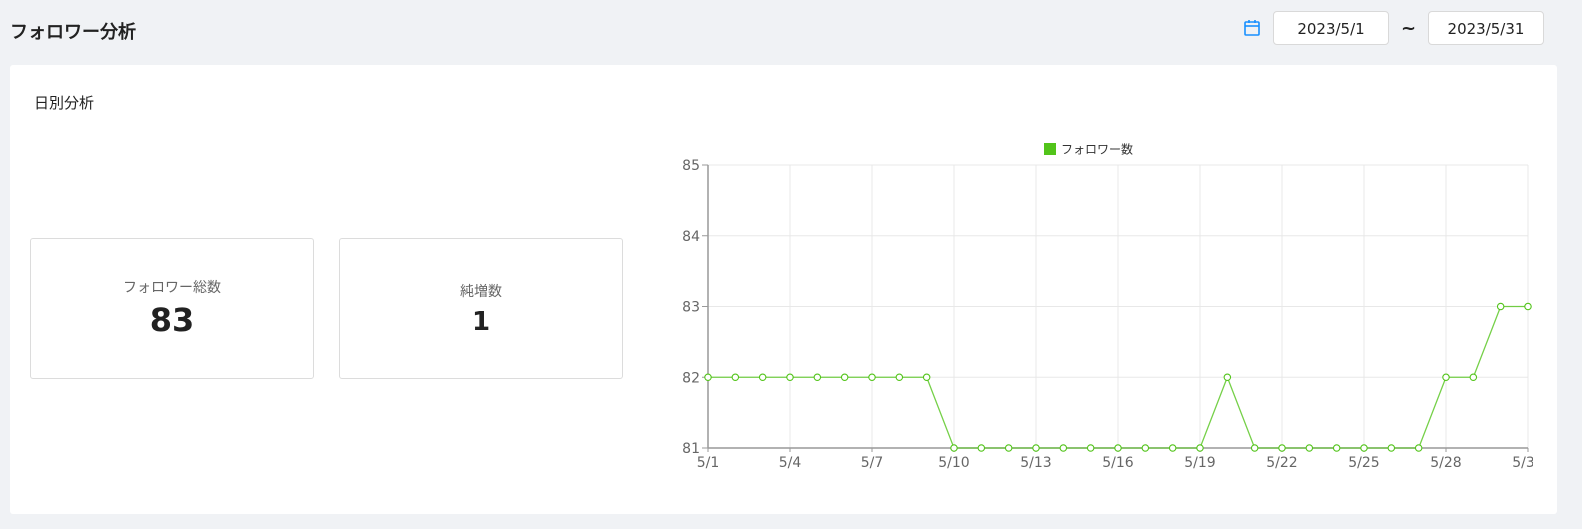 The height and width of the screenshot is (529, 1582). I want to click on y-tick-label: 81, so click(691, 449).